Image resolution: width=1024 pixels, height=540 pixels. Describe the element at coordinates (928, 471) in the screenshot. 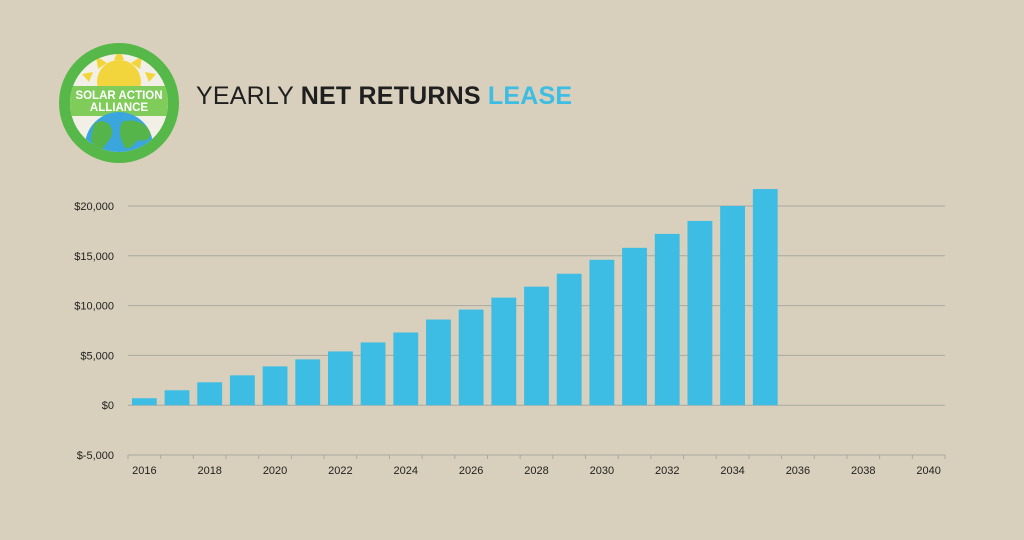

I see `x-tick-label: 2040` at that location.